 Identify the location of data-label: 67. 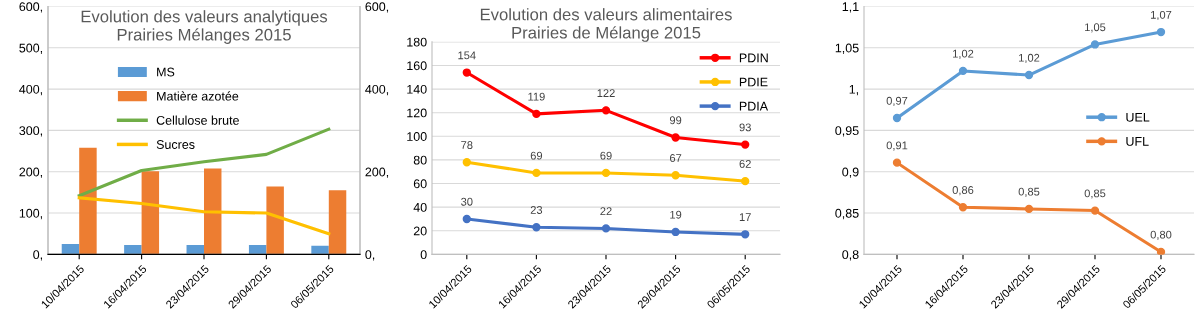
(675, 158).